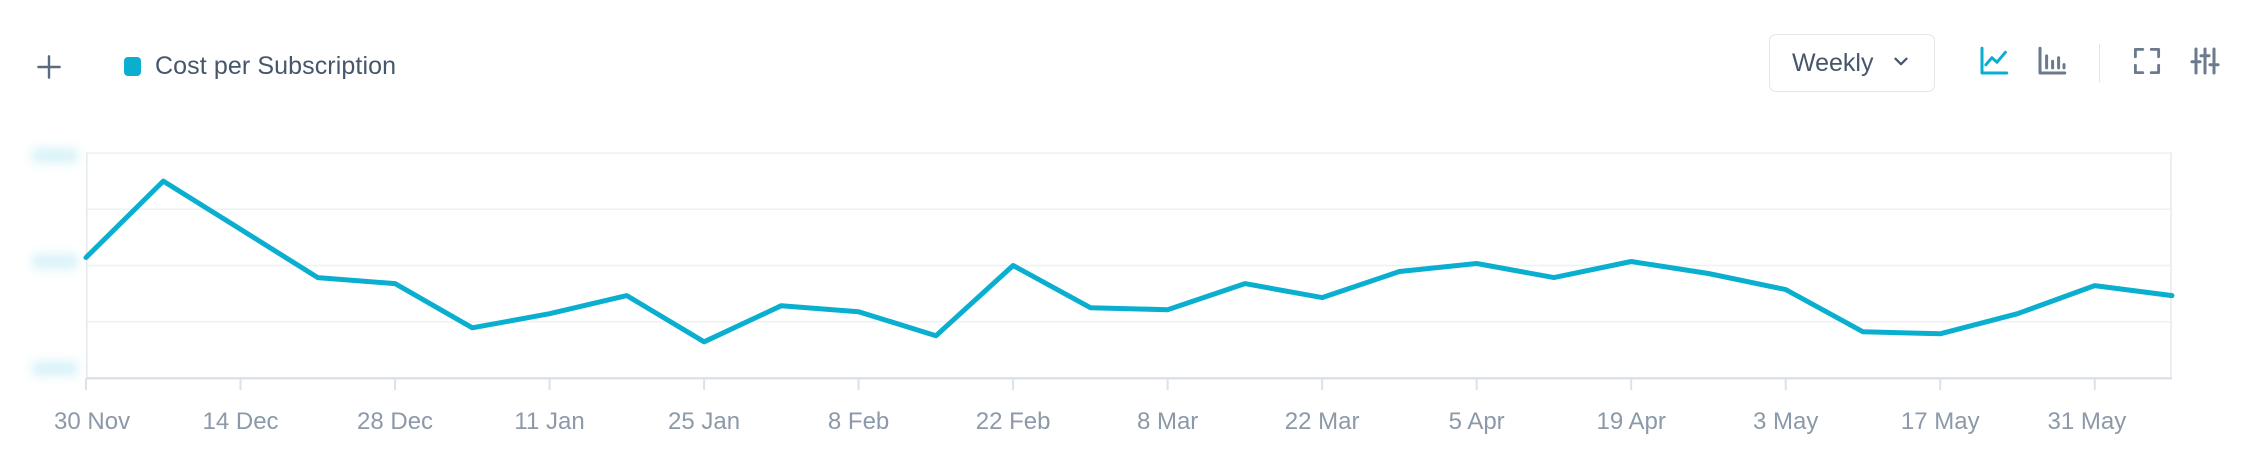 The image size is (2258, 462). I want to click on x-axis-label: 17 May, so click(1940, 421).